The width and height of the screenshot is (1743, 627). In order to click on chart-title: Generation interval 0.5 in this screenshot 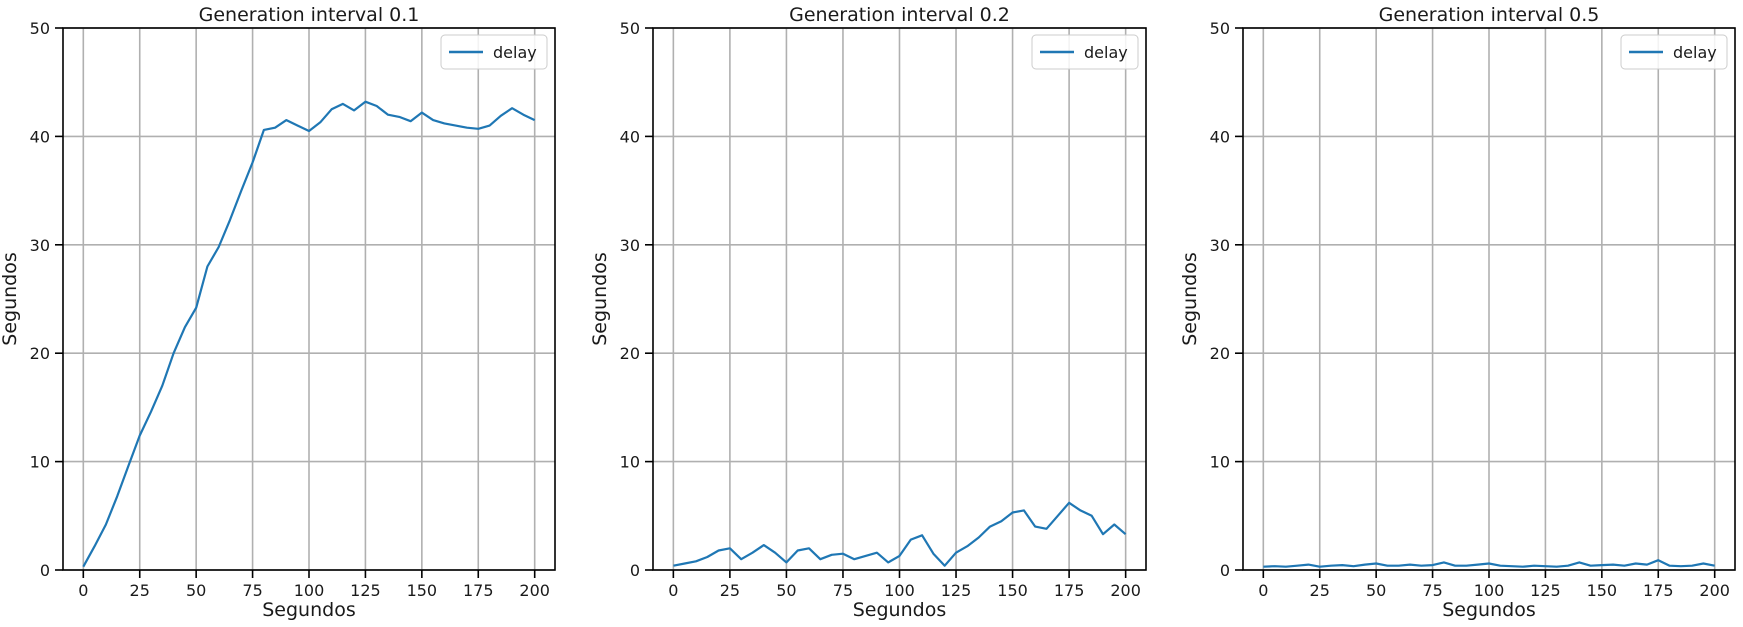, I will do `click(1489, 15)`.